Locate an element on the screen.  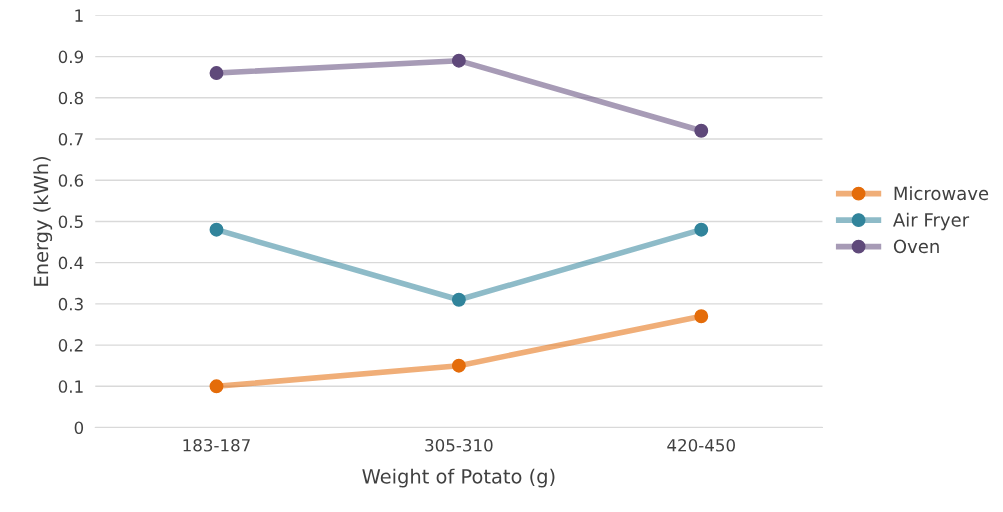
y-tick-label: 0.8 is located at coordinates (71, 98).